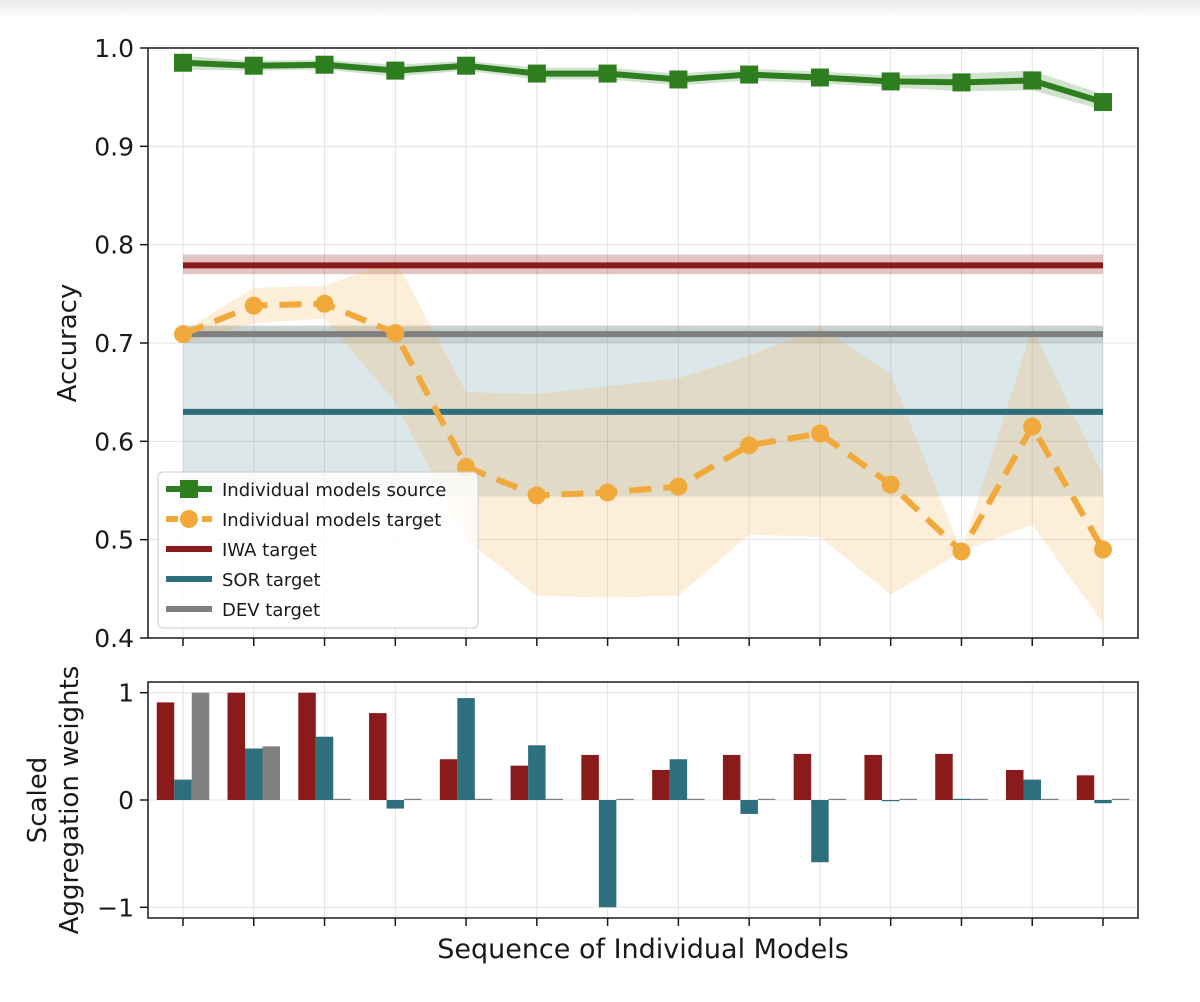  I want to click on y-tick-label: 0.7, so click(114, 343).